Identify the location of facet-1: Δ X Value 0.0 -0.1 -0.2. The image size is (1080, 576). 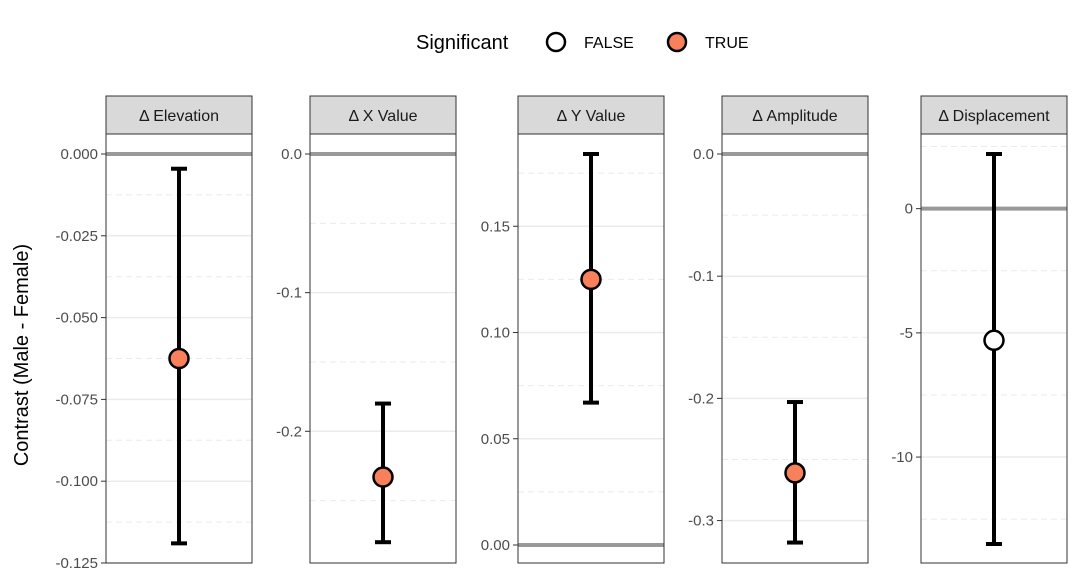
(366, 329).